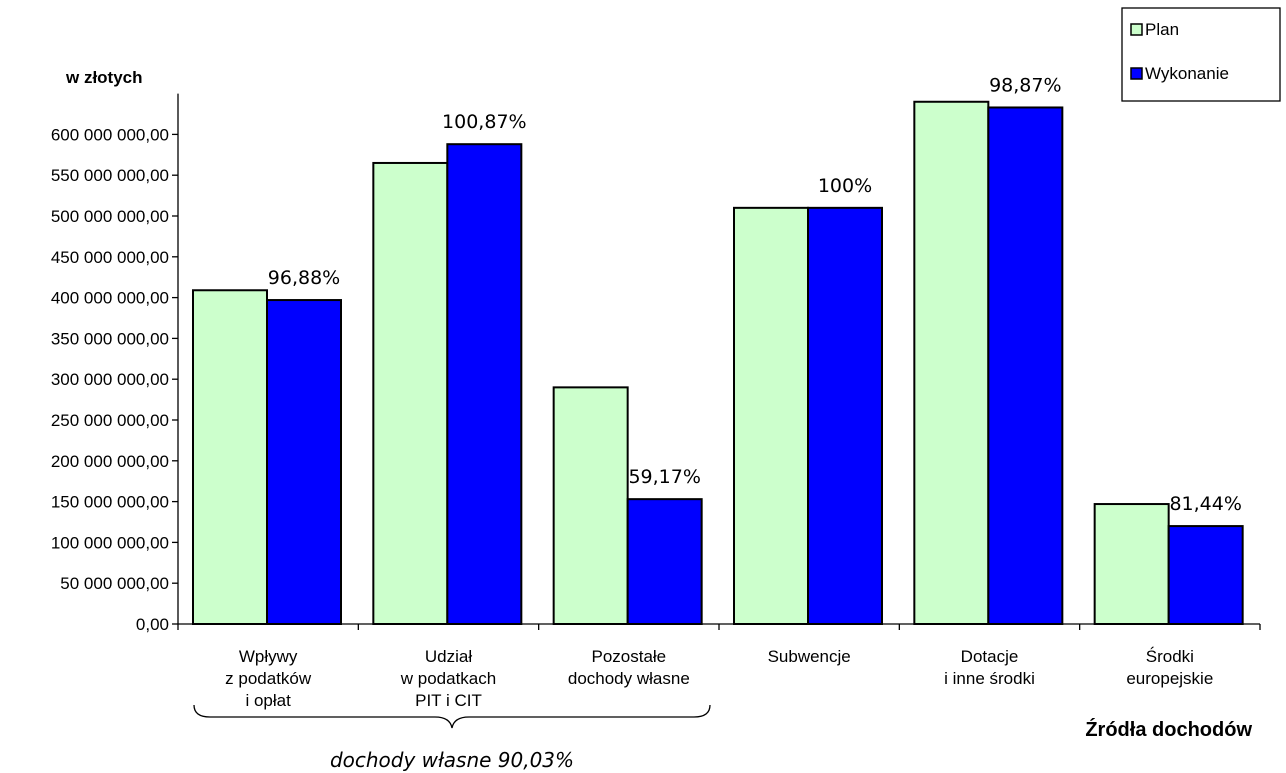  Describe the element at coordinates (110, 379) in the screenshot. I see `y-tick-label: 300 000 000,00` at that location.